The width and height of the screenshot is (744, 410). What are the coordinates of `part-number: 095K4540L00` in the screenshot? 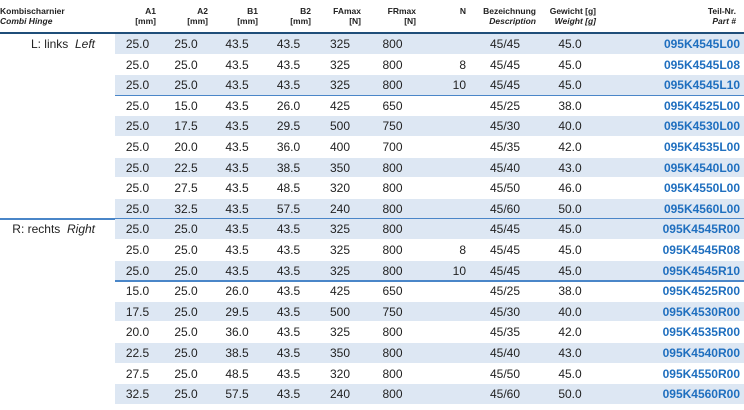 It's located at (701, 167).